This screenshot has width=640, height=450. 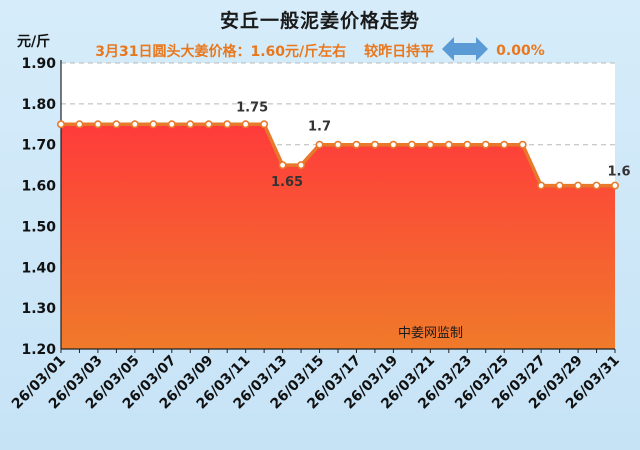 What do you see at coordinates (34, 42) in the screenshot?
I see `y-axis-label: 元/斤` at bounding box center [34, 42].